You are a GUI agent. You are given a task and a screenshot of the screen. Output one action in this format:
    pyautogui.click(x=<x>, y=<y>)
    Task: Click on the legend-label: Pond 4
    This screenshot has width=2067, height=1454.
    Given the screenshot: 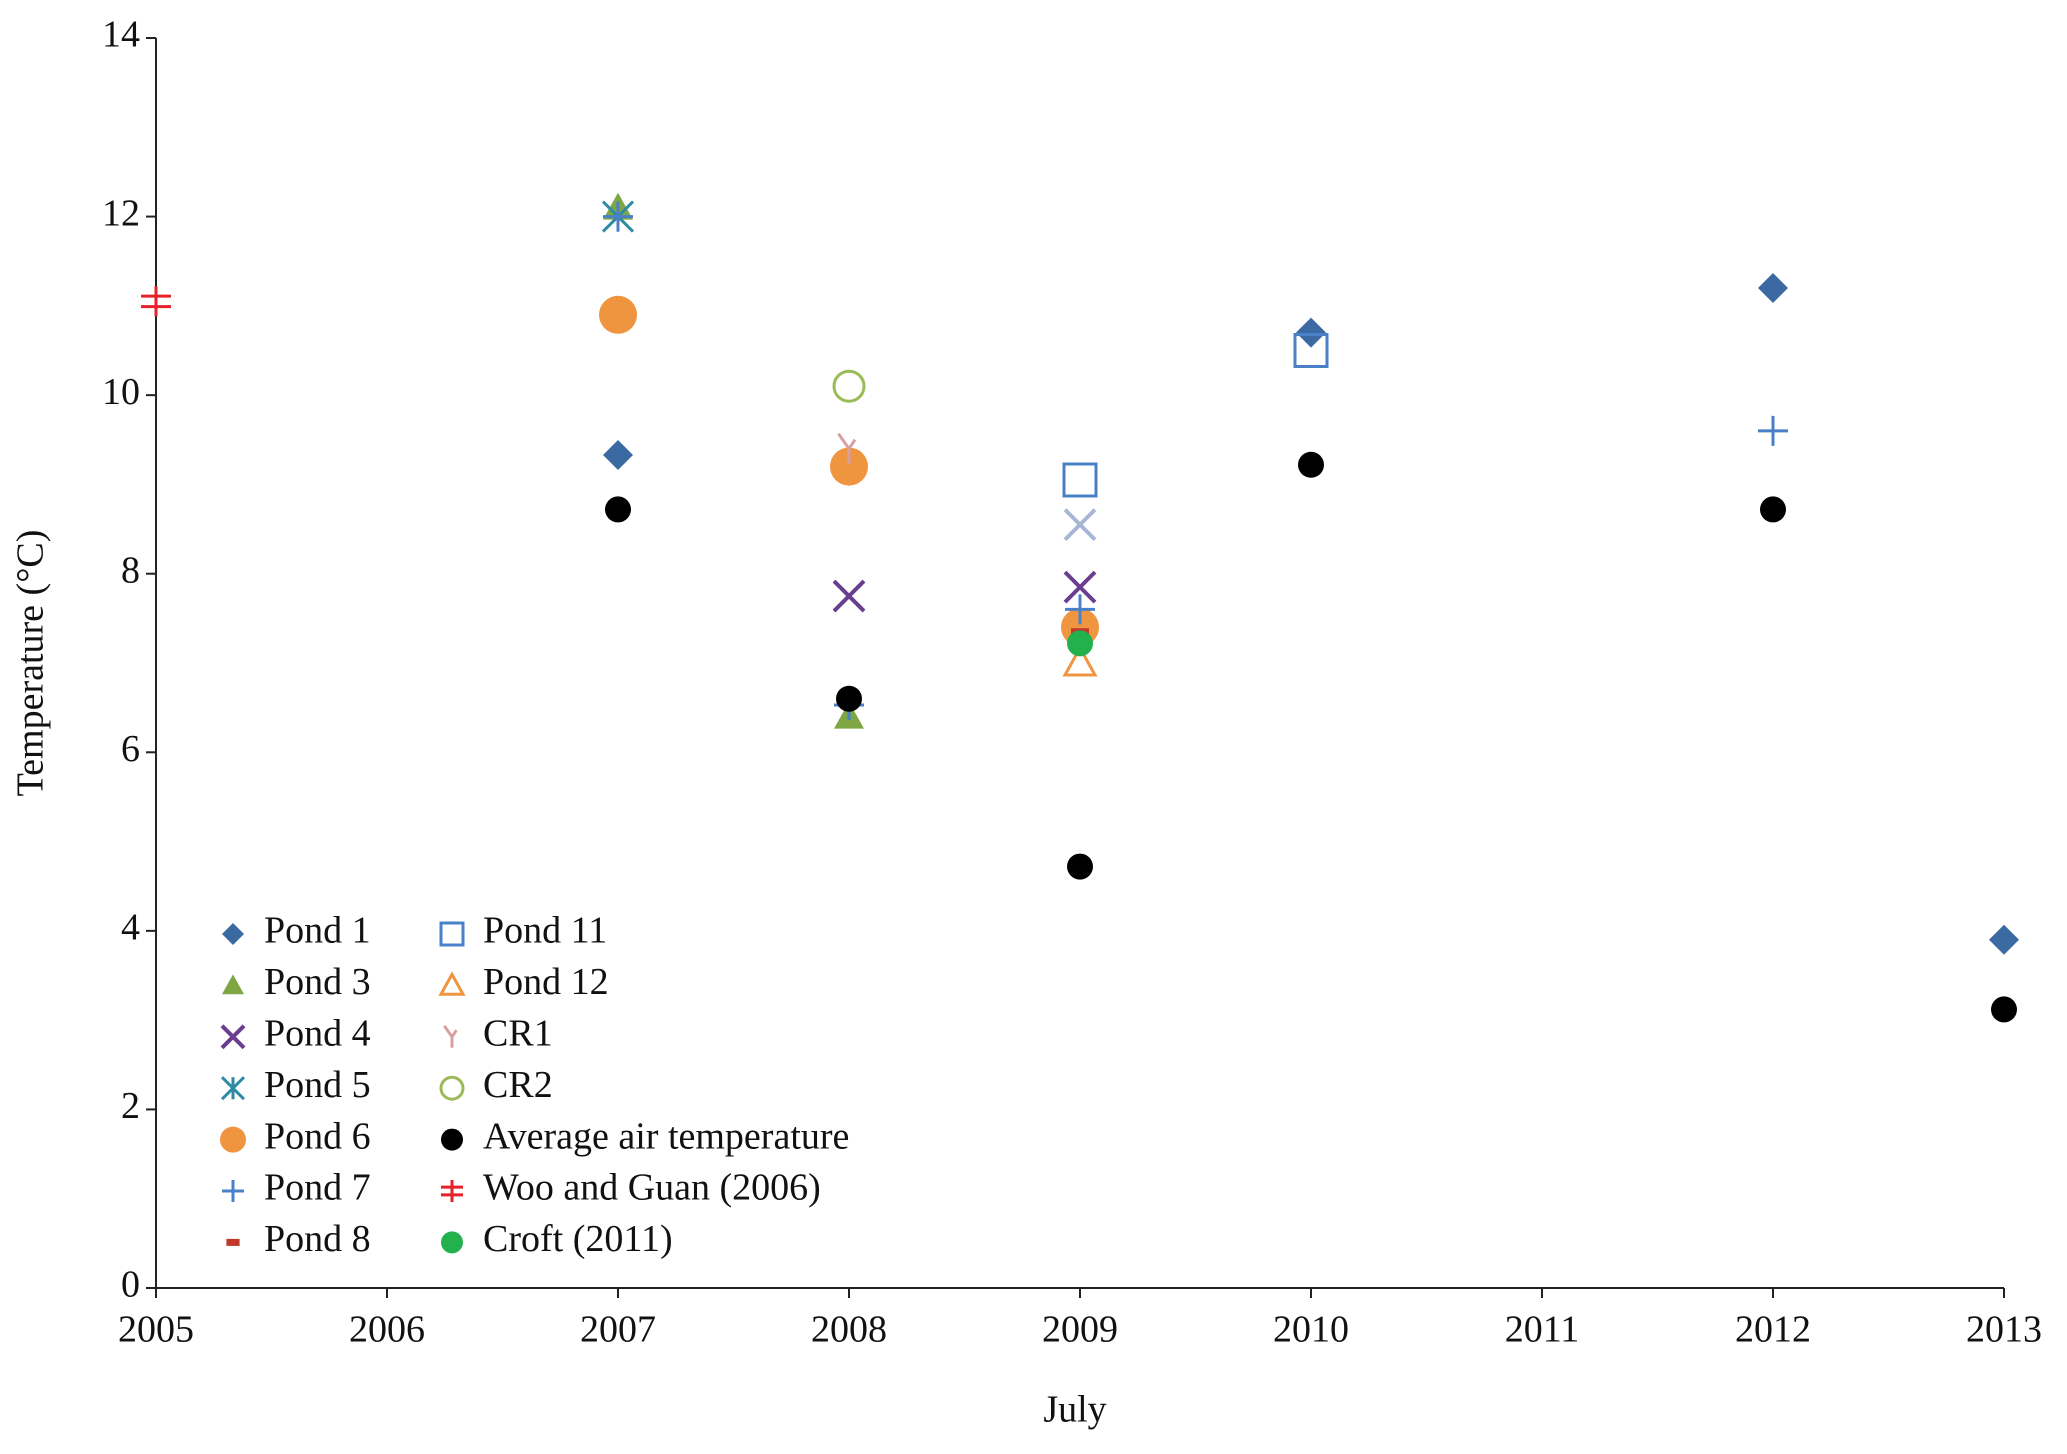 What is the action you would take?
    pyautogui.click(x=317, y=1034)
    